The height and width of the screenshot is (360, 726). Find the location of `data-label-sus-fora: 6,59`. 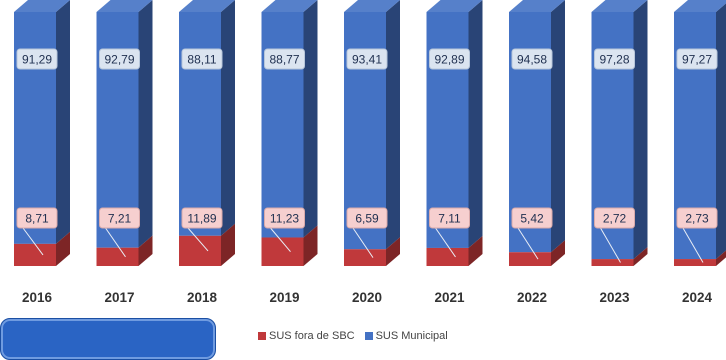

data-label-sus-fora: 6,59 is located at coordinates (367, 219).